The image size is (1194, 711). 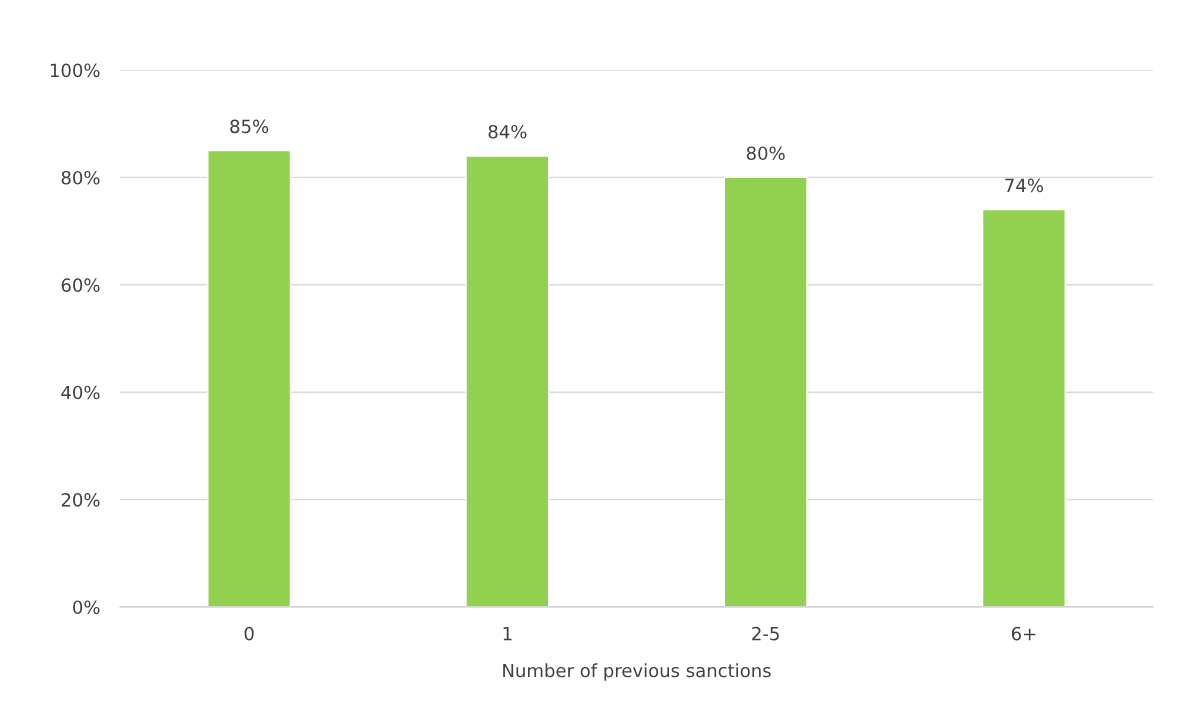 I want to click on x-tick-label: 6+, so click(x=1023, y=633).